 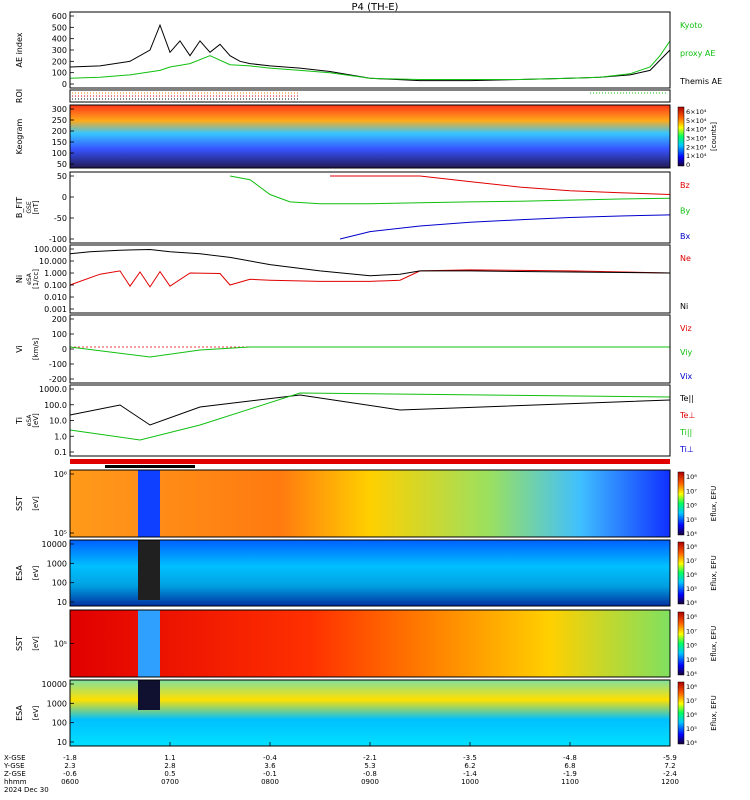 What do you see at coordinates (14, 766) in the screenshot?
I see `footer-row-label: Y-GSE` at bounding box center [14, 766].